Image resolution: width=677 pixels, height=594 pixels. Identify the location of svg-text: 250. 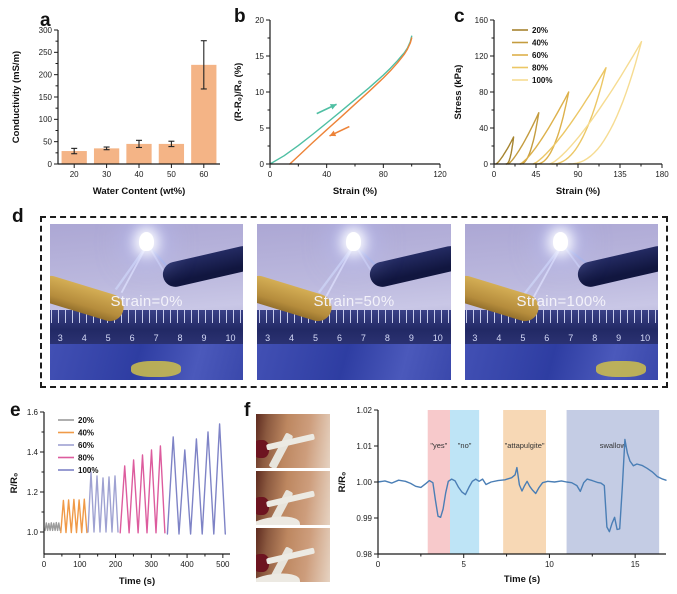
(46, 52).